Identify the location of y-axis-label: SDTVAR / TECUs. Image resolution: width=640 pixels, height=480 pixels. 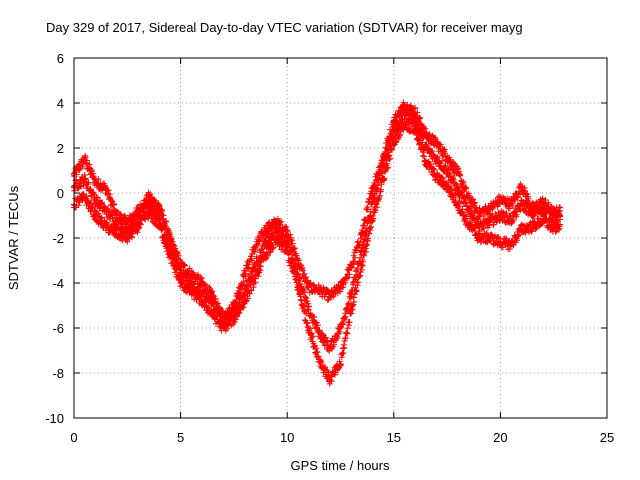
(13, 237).